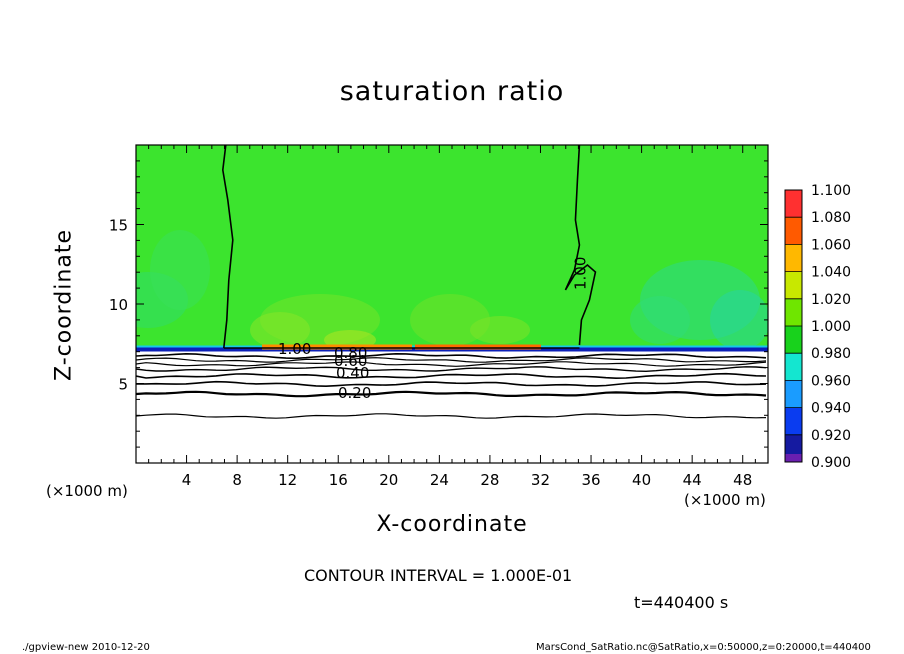 The image size is (904, 654). What do you see at coordinates (237, 480) in the screenshot?
I see `x-tick-label: 8` at bounding box center [237, 480].